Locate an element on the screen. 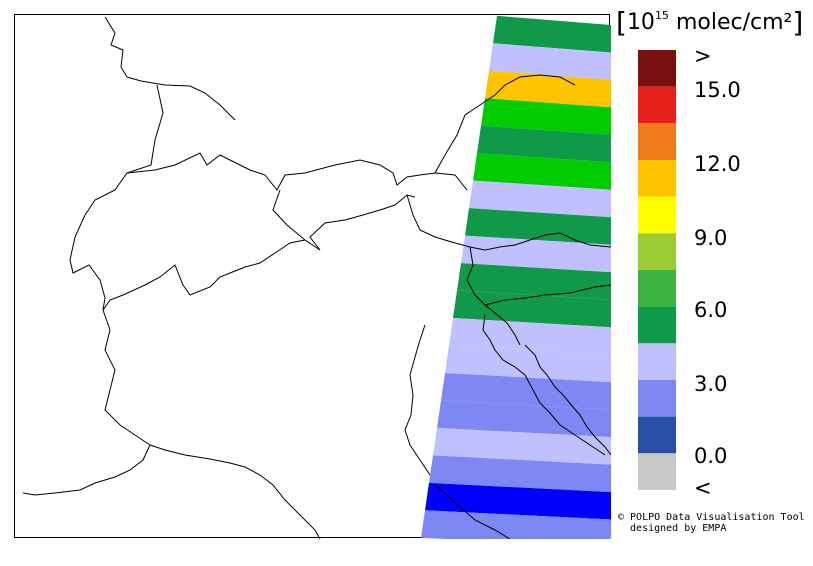 The height and width of the screenshot is (566, 813). legend-label-3: 3.0 is located at coordinates (711, 384).